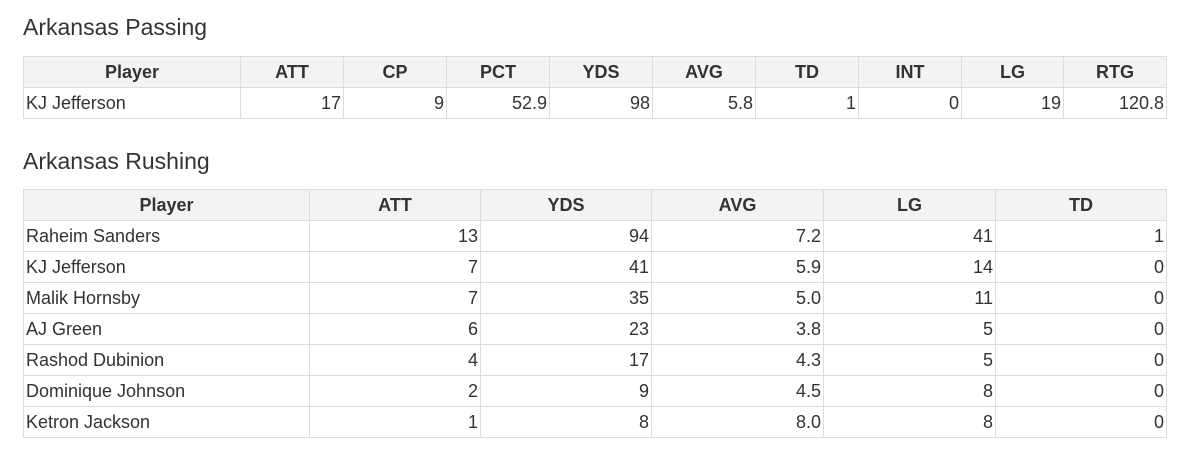  What do you see at coordinates (498, 72) in the screenshot?
I see `column-header: PCT` at bounding box center [498, 72].